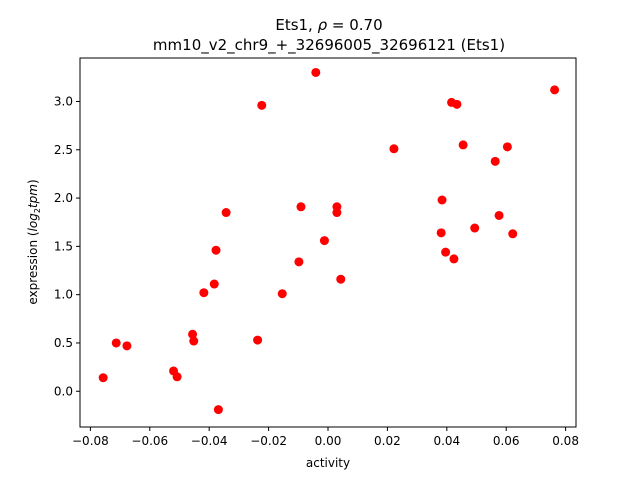 This screenshot has width=640, height=480. What do you see at coordinates (34, 241) in the screenshot?
I see `y-axis-label: expression (log2tpm)` at bounding box center [34, 241].